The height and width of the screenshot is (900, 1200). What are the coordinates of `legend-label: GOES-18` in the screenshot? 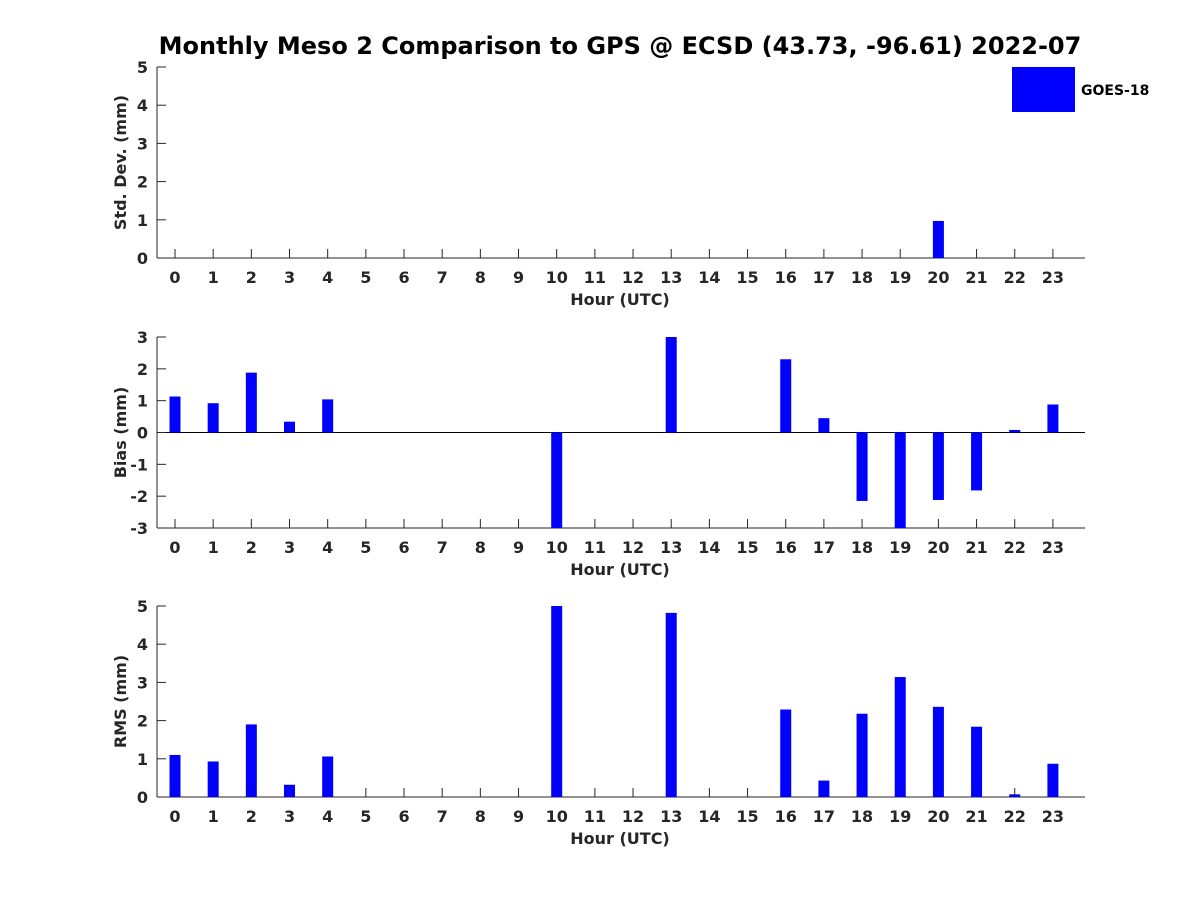 It's located at (1115, 91).